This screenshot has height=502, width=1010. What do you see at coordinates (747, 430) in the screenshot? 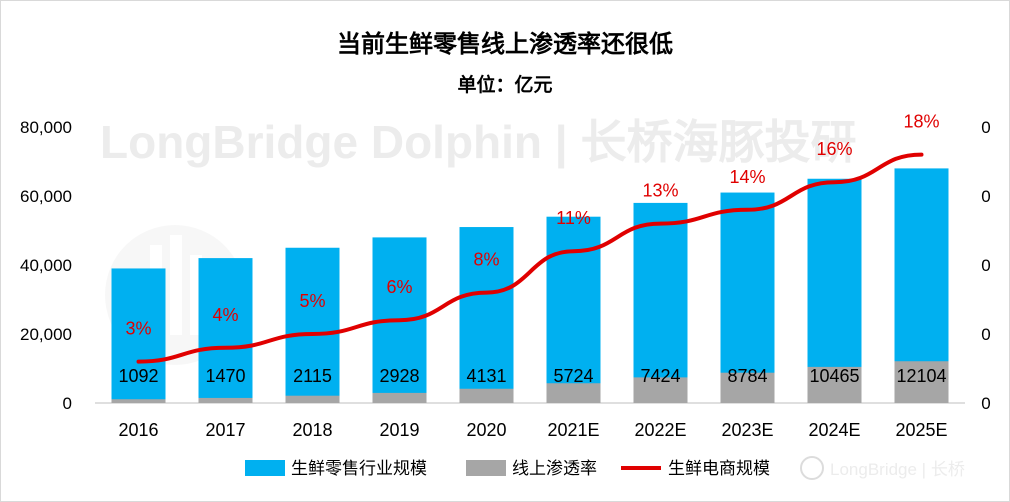
I see `x-tick-label: 2023E` at bounding box center [747, 430].